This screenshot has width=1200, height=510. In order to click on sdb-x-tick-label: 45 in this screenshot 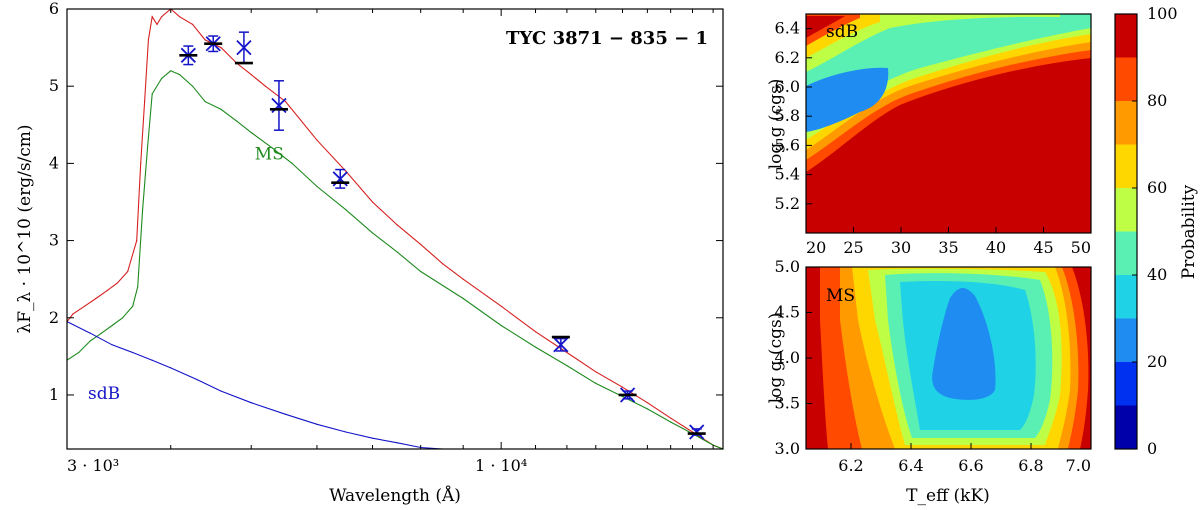, I will do `click(1043, 247)`.